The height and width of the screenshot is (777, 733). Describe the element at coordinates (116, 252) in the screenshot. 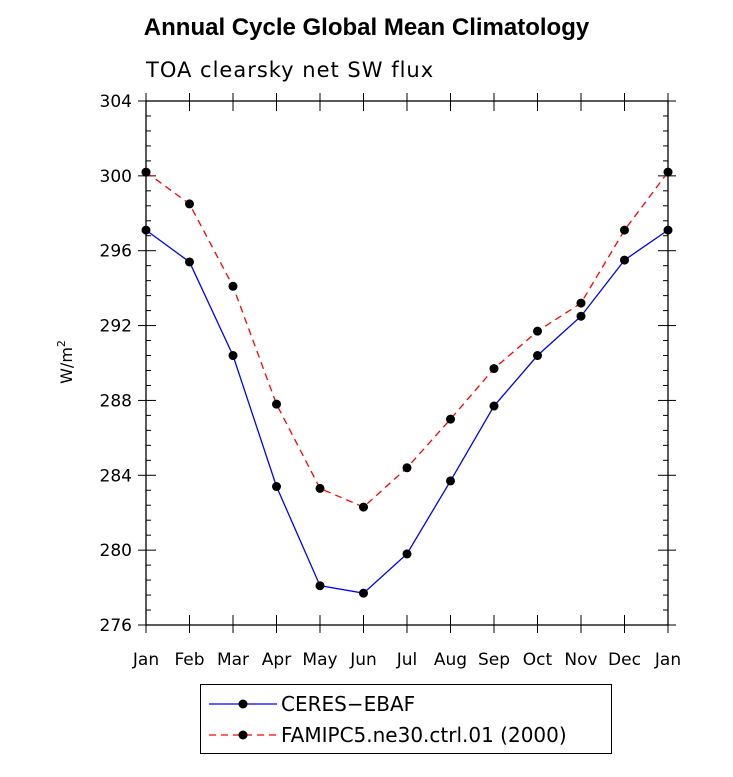

I see `y-tick-label: 296` at that location.